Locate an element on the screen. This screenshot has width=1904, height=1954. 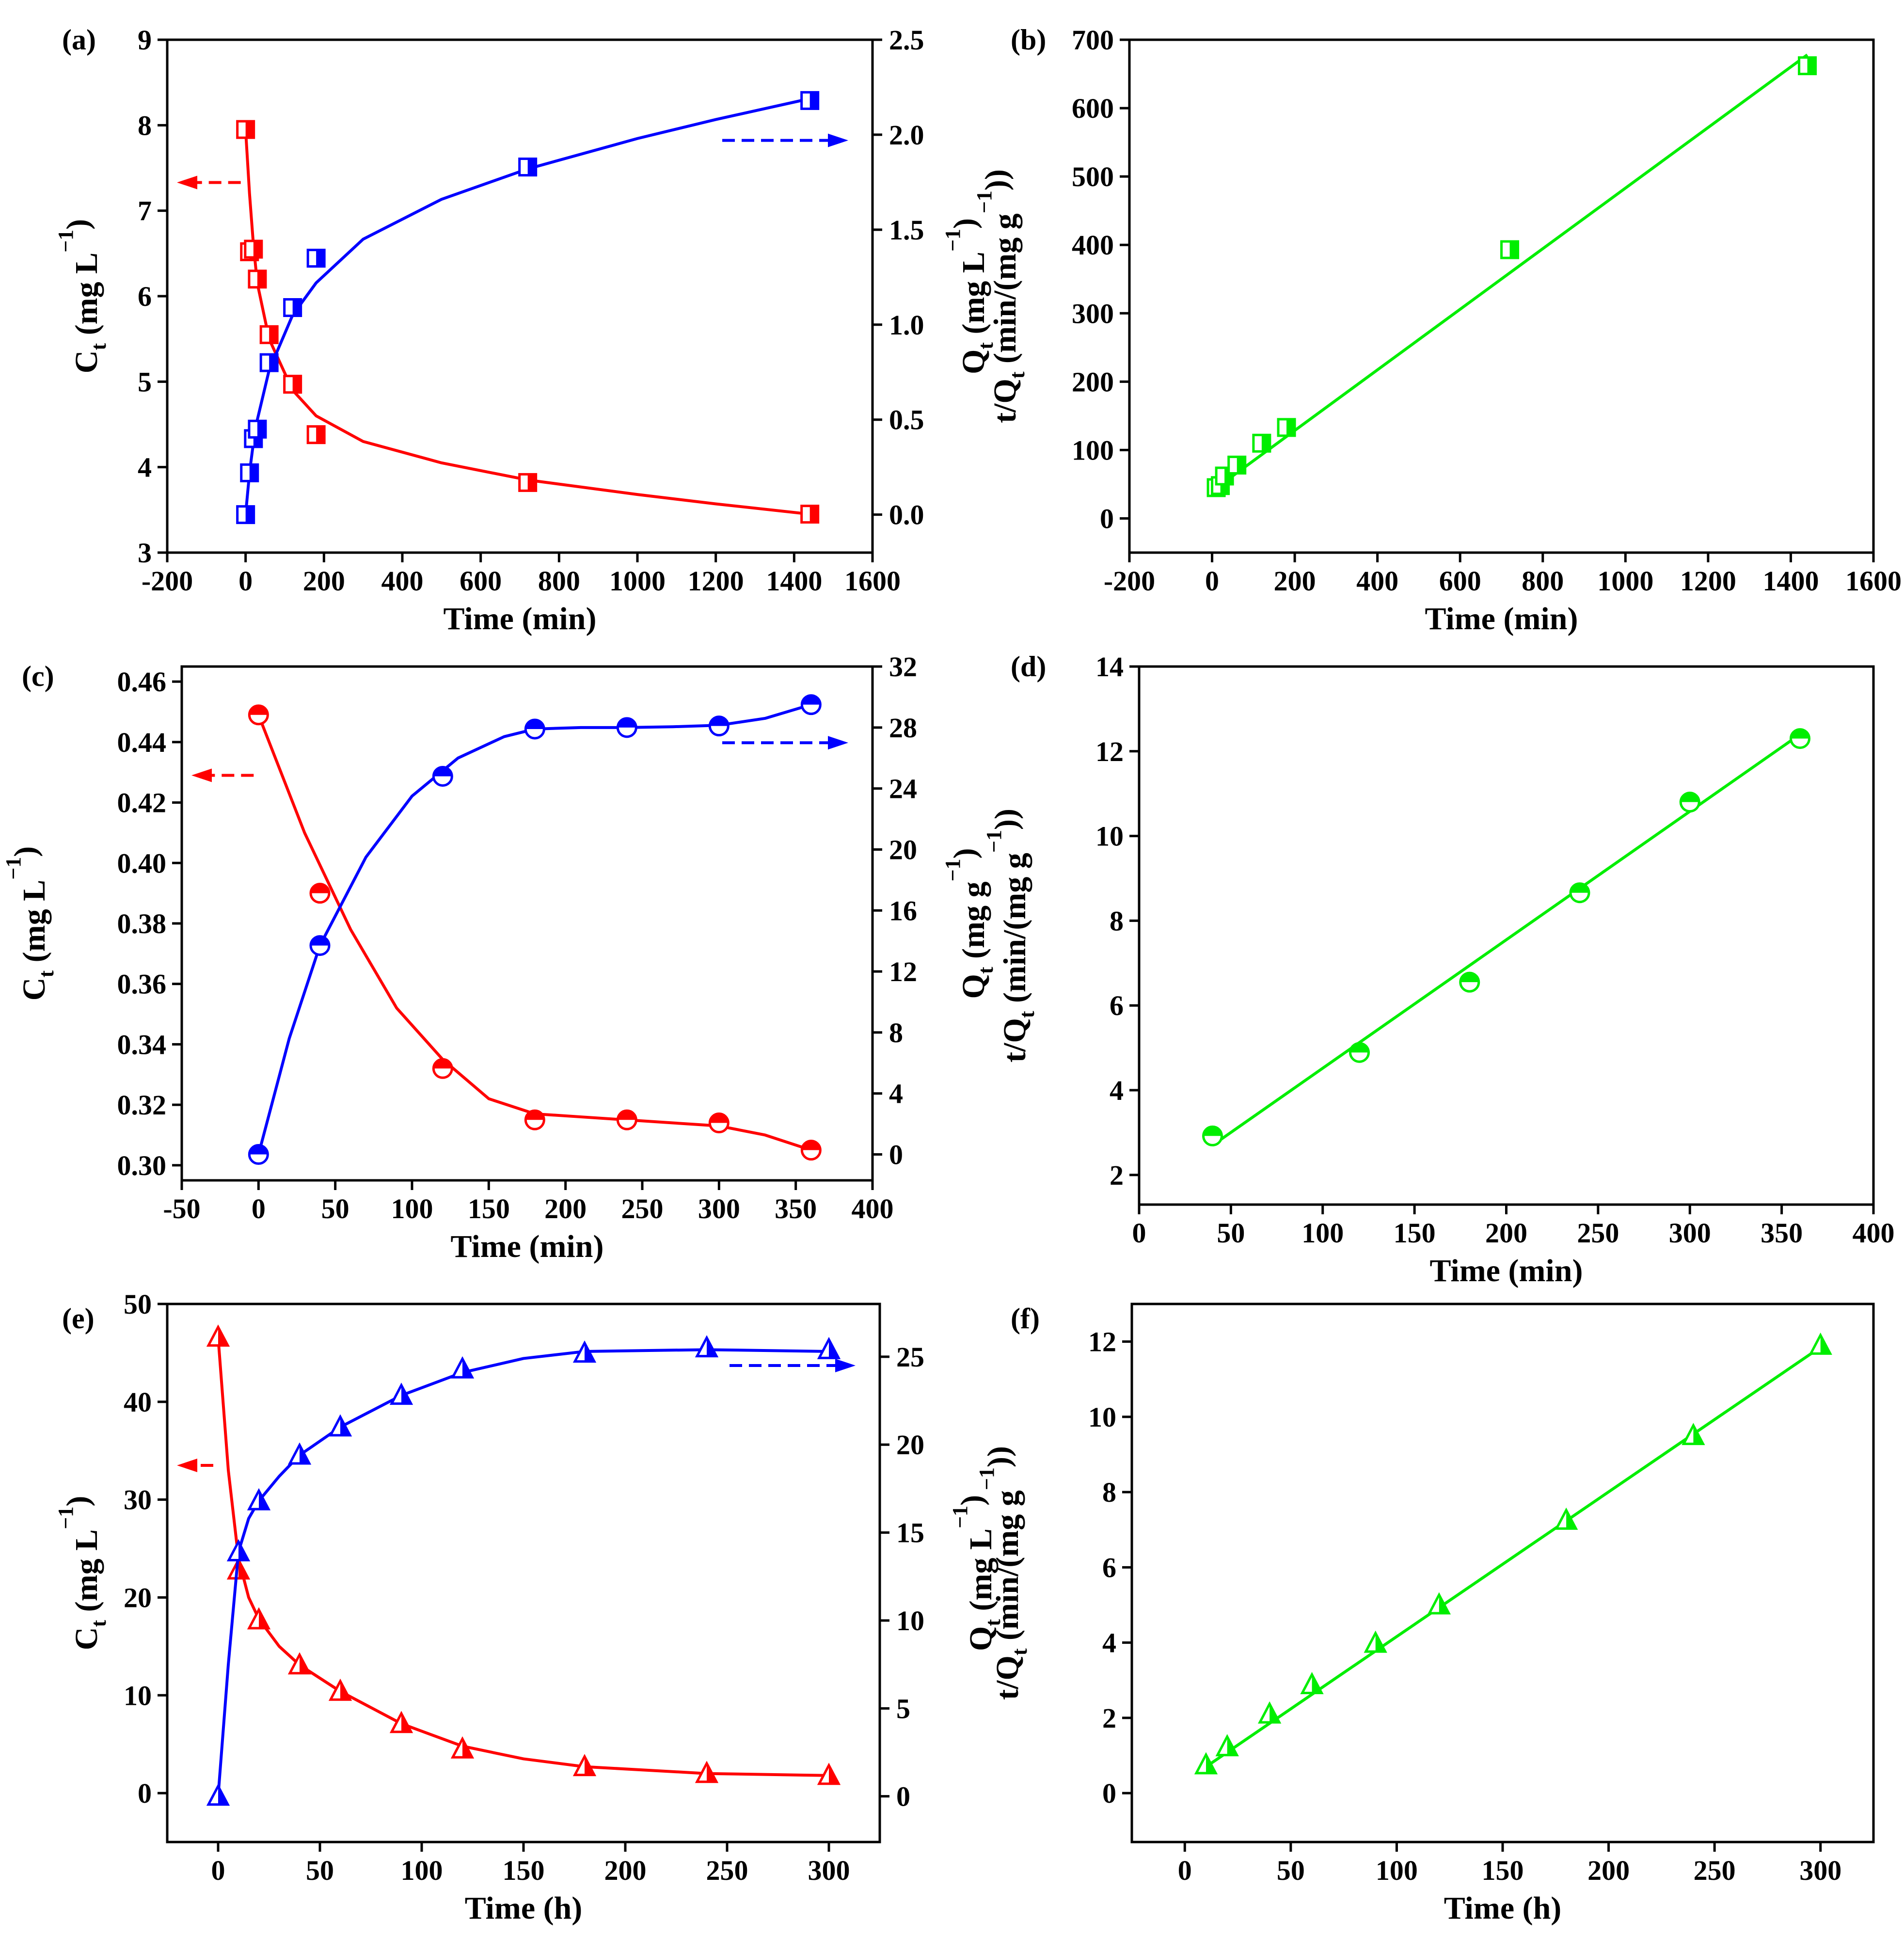
x-tick-label: 250 is located at coordinates (1598, 1233).